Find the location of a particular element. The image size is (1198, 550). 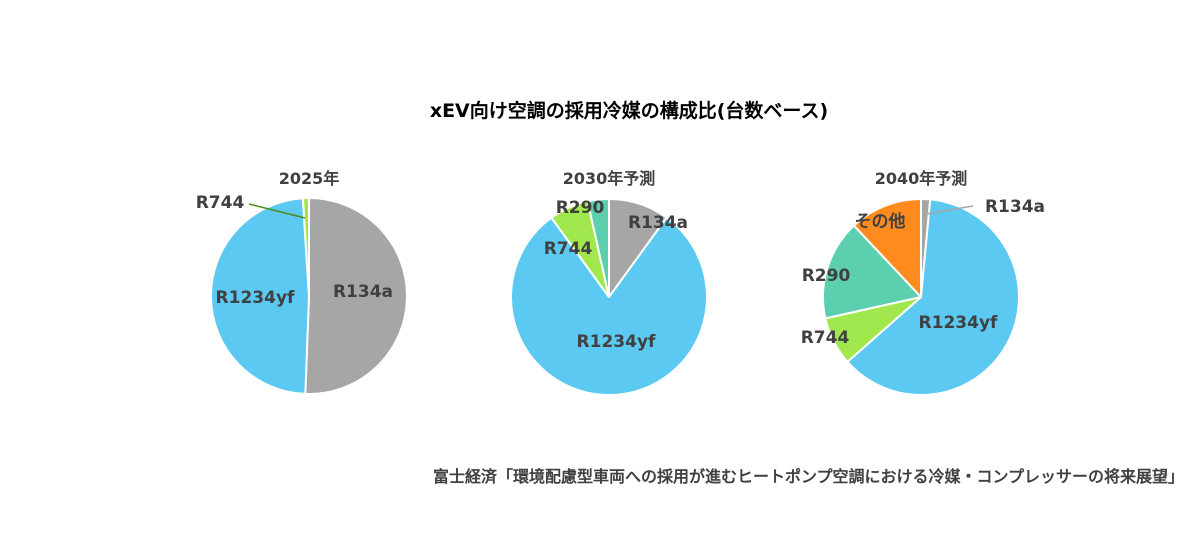

pie-0-label-r744: R744 is located at coordinates (220, 203).